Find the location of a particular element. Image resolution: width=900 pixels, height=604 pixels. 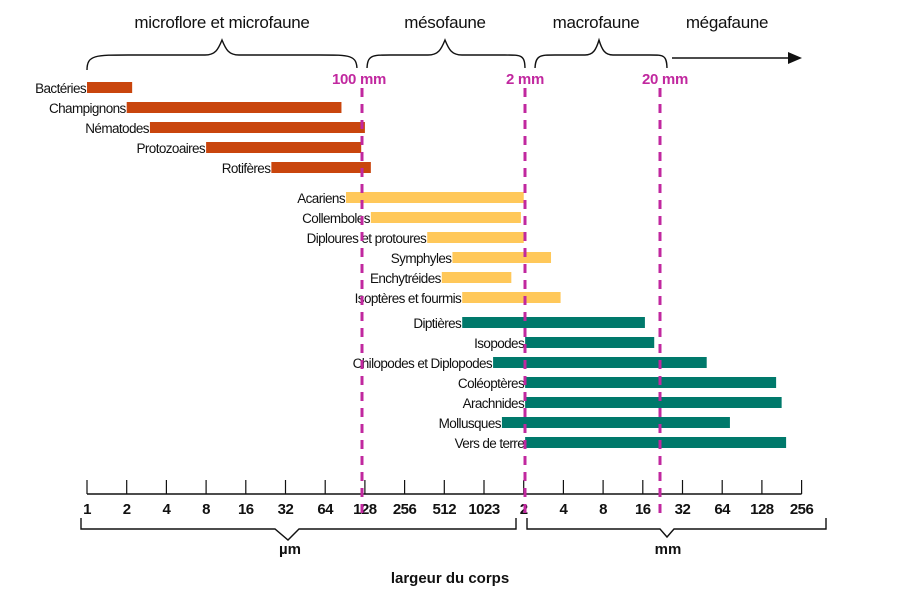

bar-label: Diploures et protoures is located at coordinates (367, 238).